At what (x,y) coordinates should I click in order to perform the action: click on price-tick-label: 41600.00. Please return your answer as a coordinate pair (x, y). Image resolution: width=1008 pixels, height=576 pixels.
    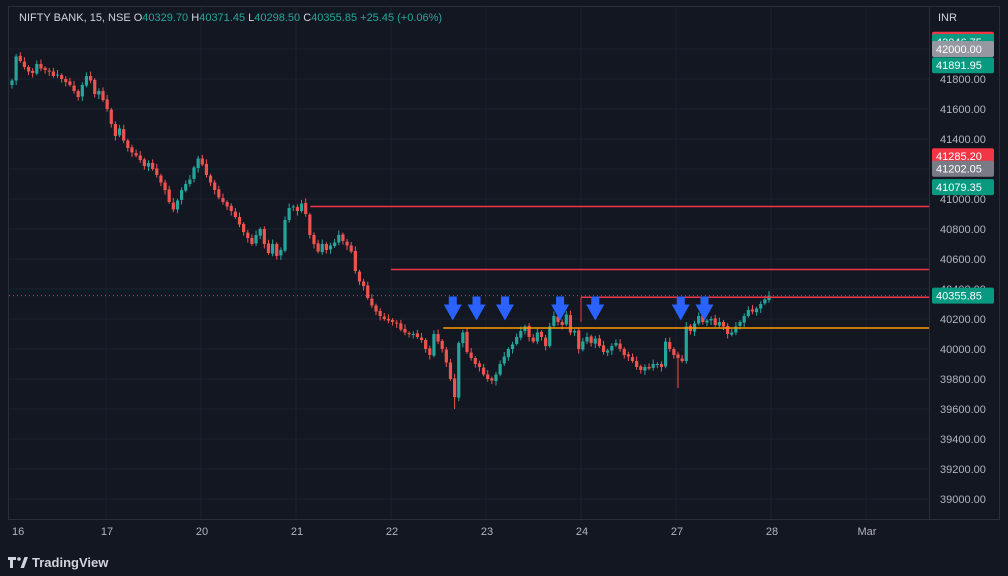
    Looking at the image, I should click on (963, 110).